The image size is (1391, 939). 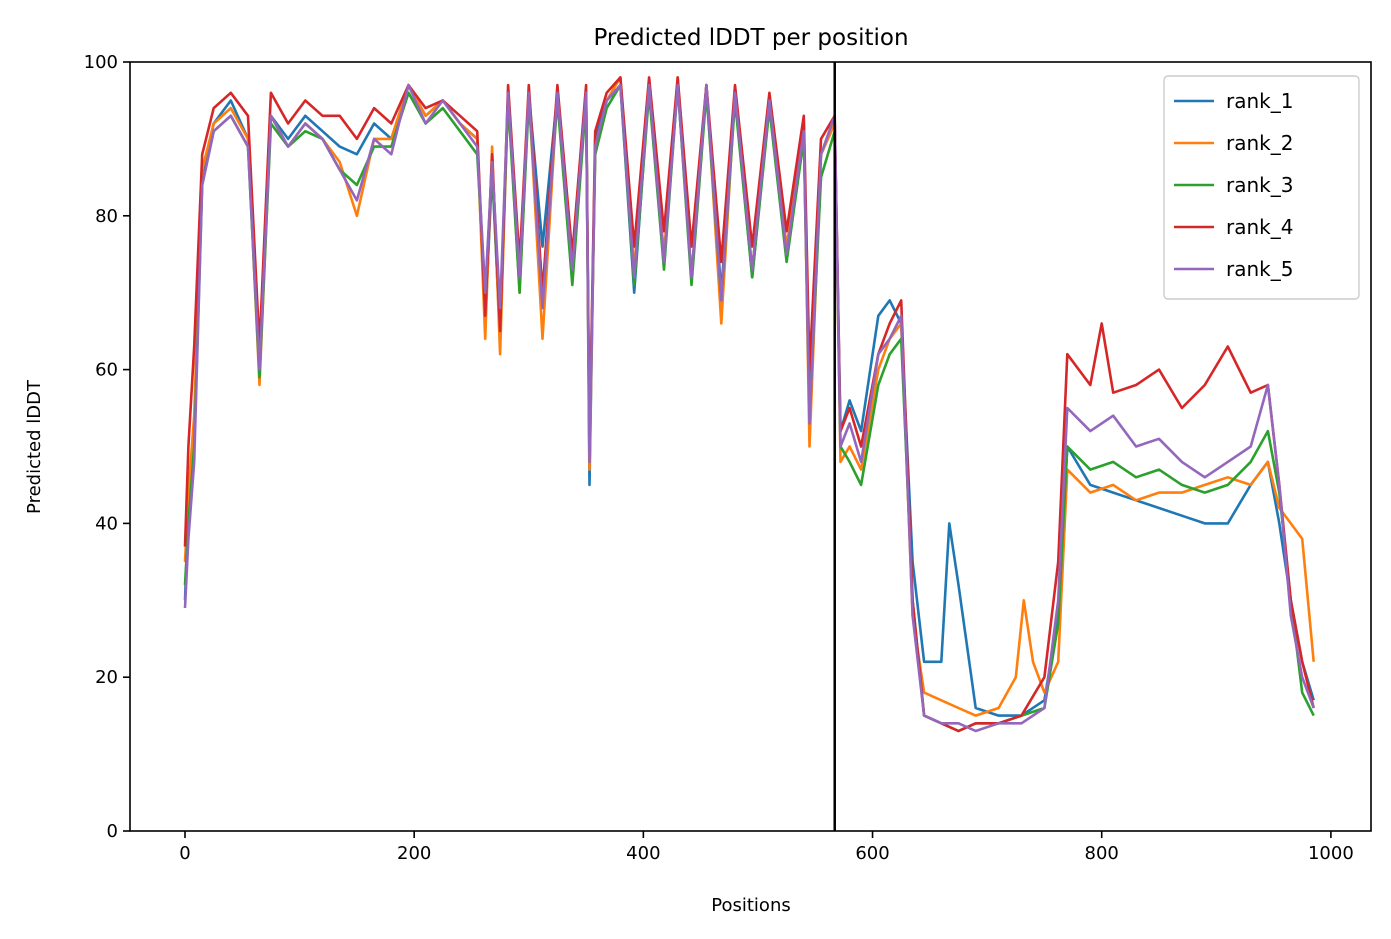 I want to click on y-tick-label: 100, so click(x=101, y=62).